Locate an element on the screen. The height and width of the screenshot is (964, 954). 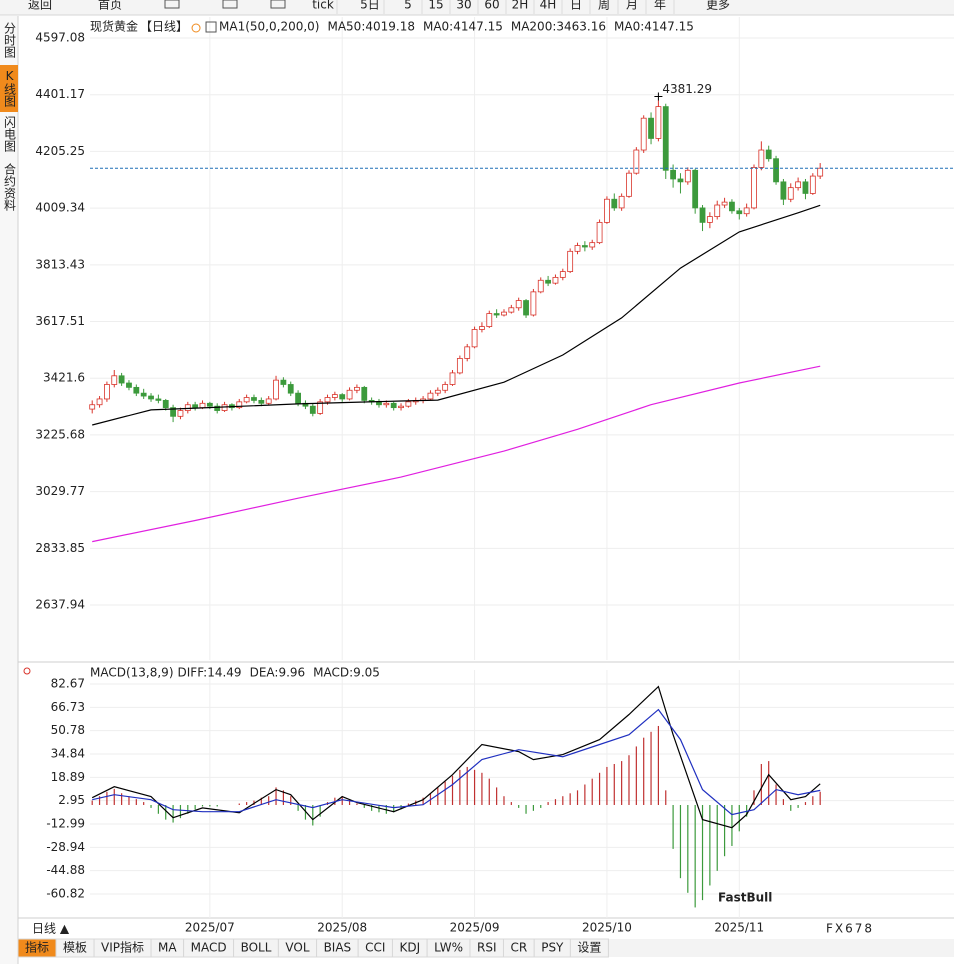
period-button: 4H is located at coordinates (548, 6).